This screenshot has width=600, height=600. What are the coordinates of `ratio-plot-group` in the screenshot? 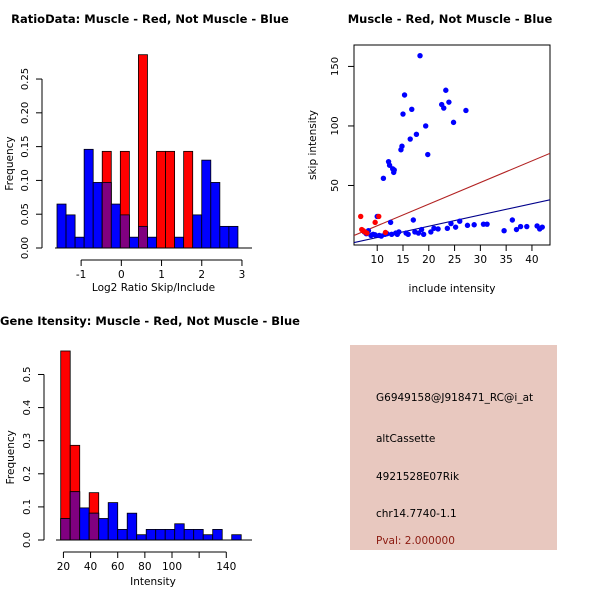 It's located at (153, 151).